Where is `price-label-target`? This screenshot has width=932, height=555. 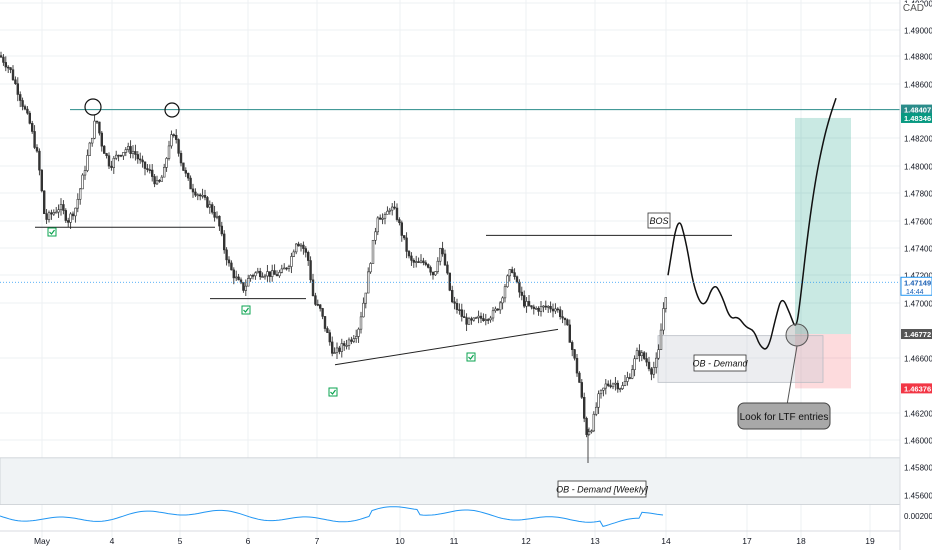
price-label-target is located at coordinates (916, 117).